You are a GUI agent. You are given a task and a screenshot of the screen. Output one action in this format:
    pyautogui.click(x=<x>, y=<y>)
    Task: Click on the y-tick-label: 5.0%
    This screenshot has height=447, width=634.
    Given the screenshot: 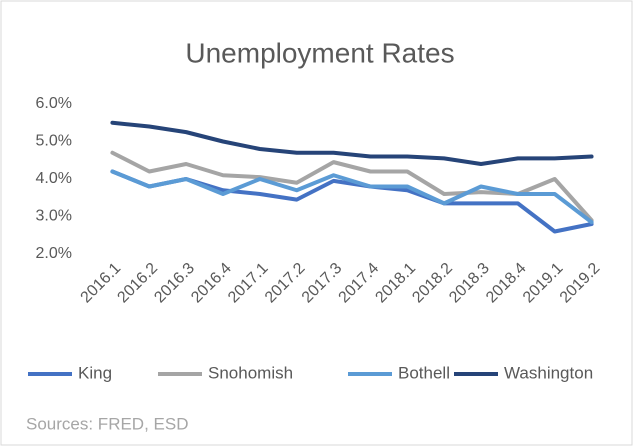 What is the action you would take?
    pyautogui.click(x=54, y=141)
    